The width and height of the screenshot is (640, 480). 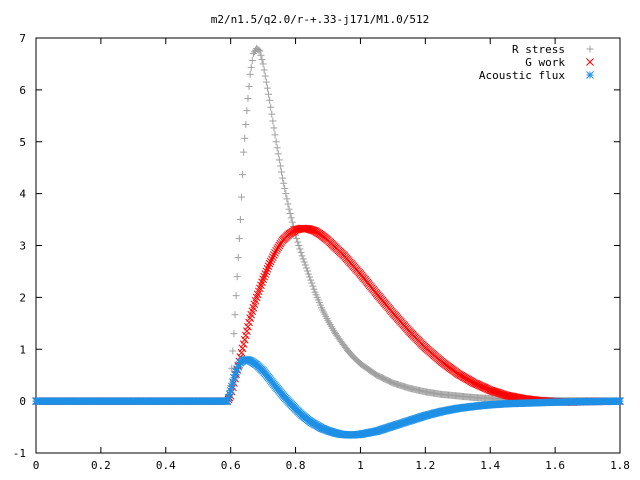 What do you see at coordinates (19, 453) in the screenshot?
I see `y-tick-label: -1` at bounding box center [19, 453].